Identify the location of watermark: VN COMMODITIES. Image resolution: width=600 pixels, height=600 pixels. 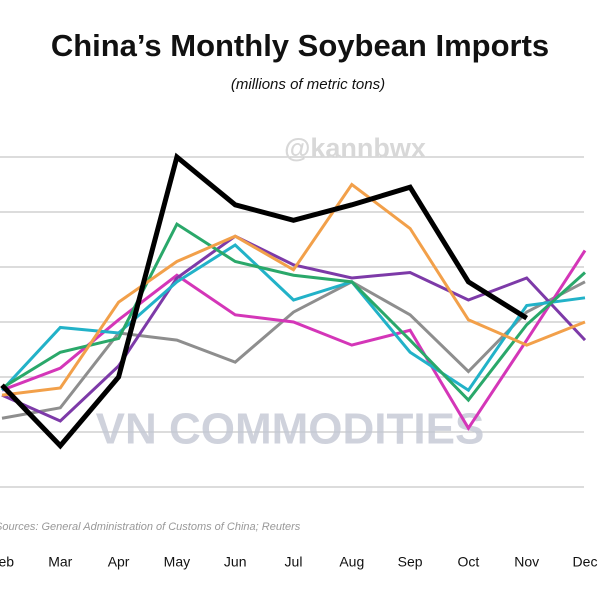
(290, 429).